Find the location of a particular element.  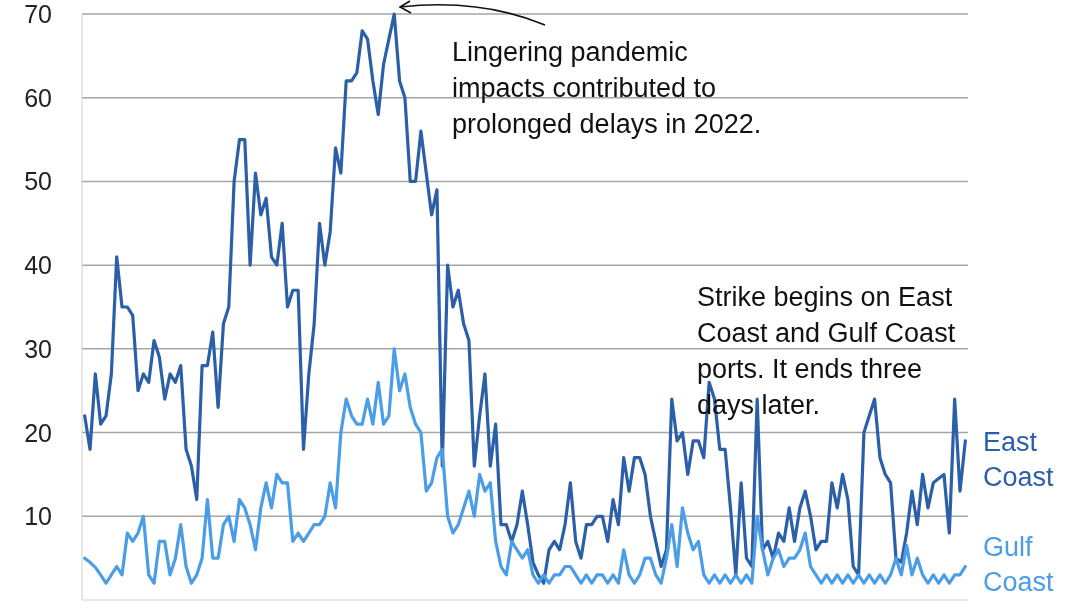

y-tick-label: 60 is located at coordinates (38, 97).